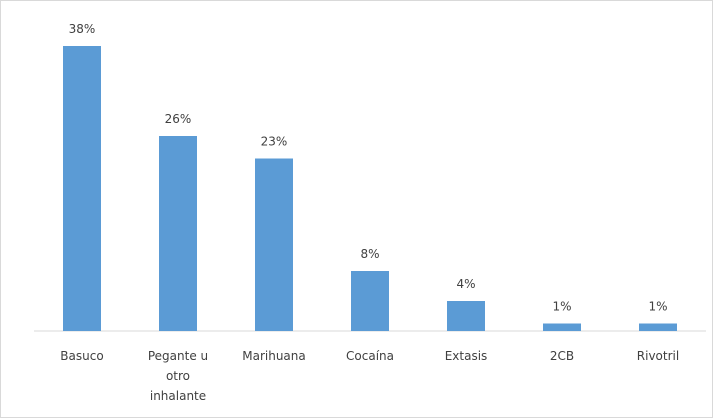 Image resolution: width=713 pixels, height=419 pixels. I want to click on data-label-6: 1%, so click(657, 307).